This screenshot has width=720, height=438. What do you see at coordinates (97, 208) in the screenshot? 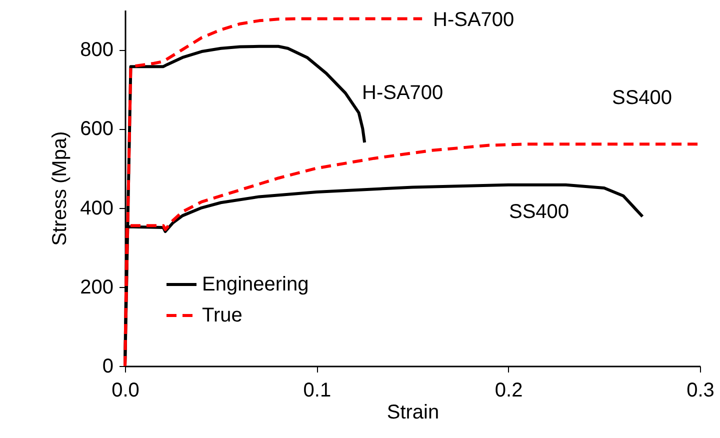
I see `y-tick-label: 400` at bounding box center [97, 208].